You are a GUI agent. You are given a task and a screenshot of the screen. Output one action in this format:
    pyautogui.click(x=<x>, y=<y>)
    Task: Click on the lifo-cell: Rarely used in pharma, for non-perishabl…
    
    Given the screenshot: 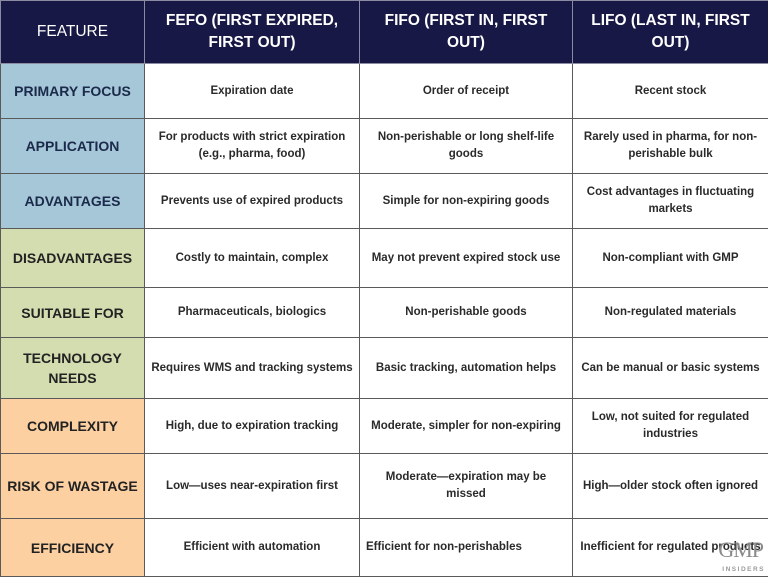 What is the action you would take?
    pyautogui.click(x=670, y=146)
    